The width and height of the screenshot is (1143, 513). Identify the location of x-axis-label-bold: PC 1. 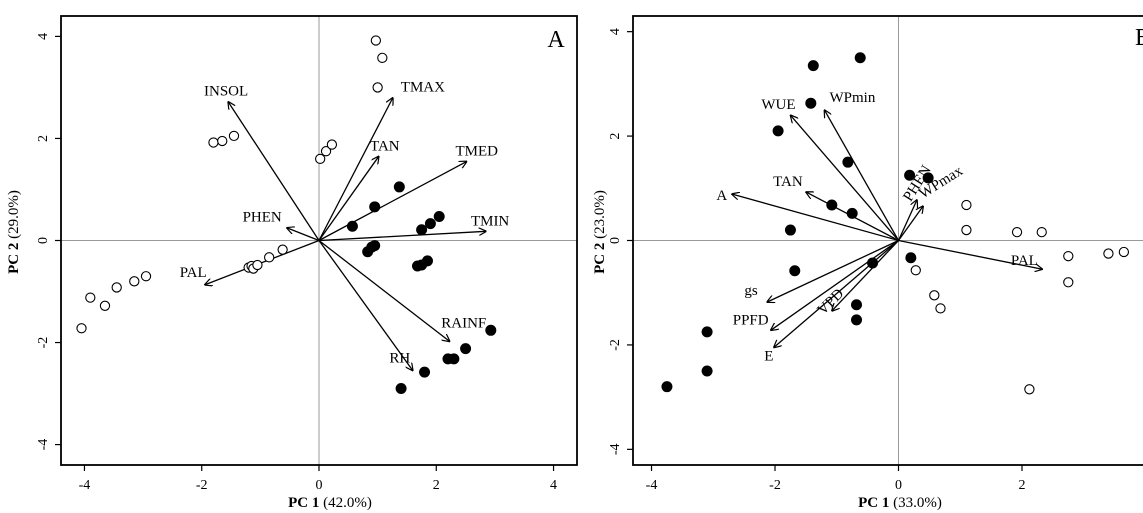
(303, 503).